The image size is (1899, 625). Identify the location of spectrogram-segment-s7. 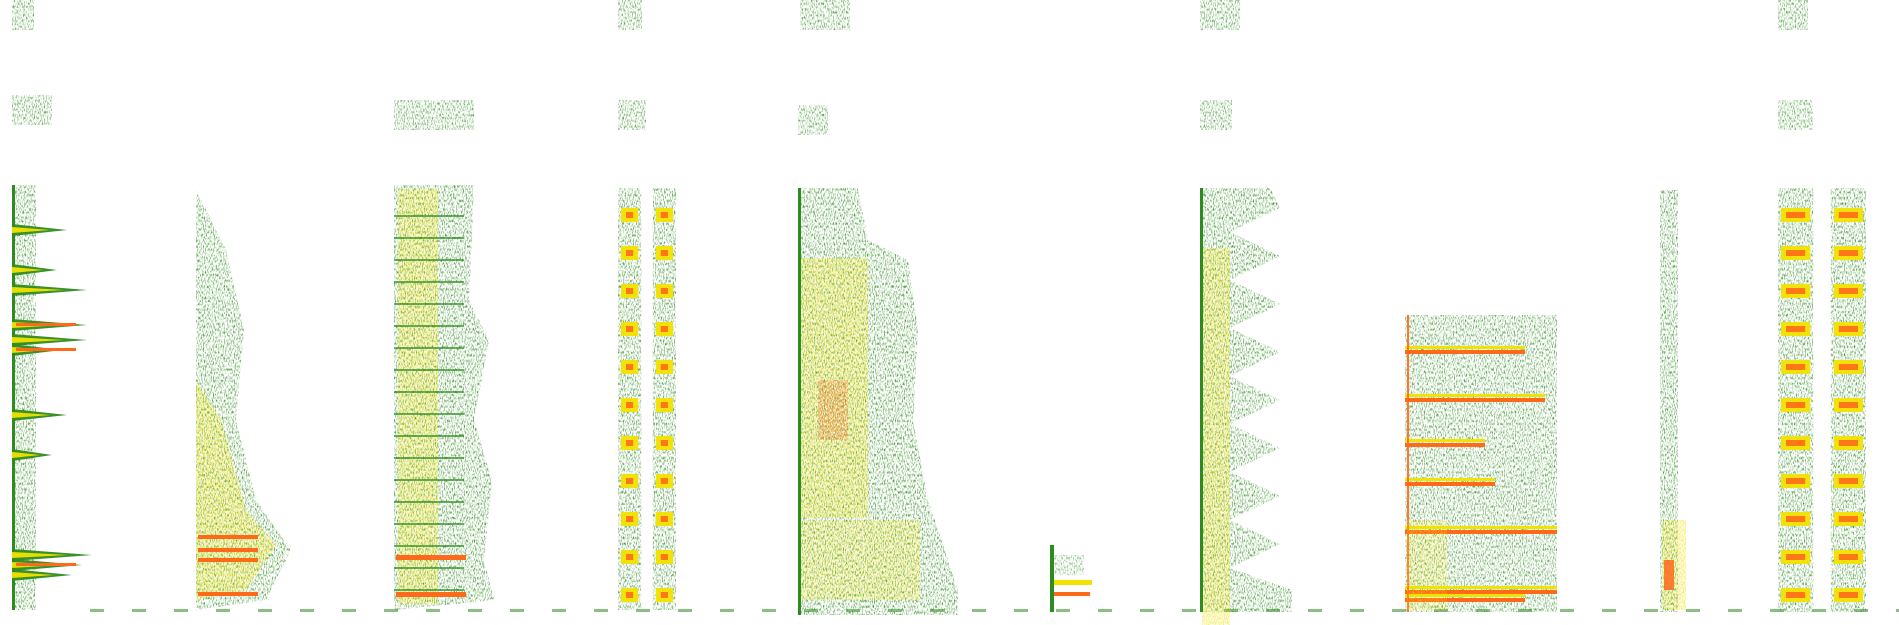
(1246, 312).